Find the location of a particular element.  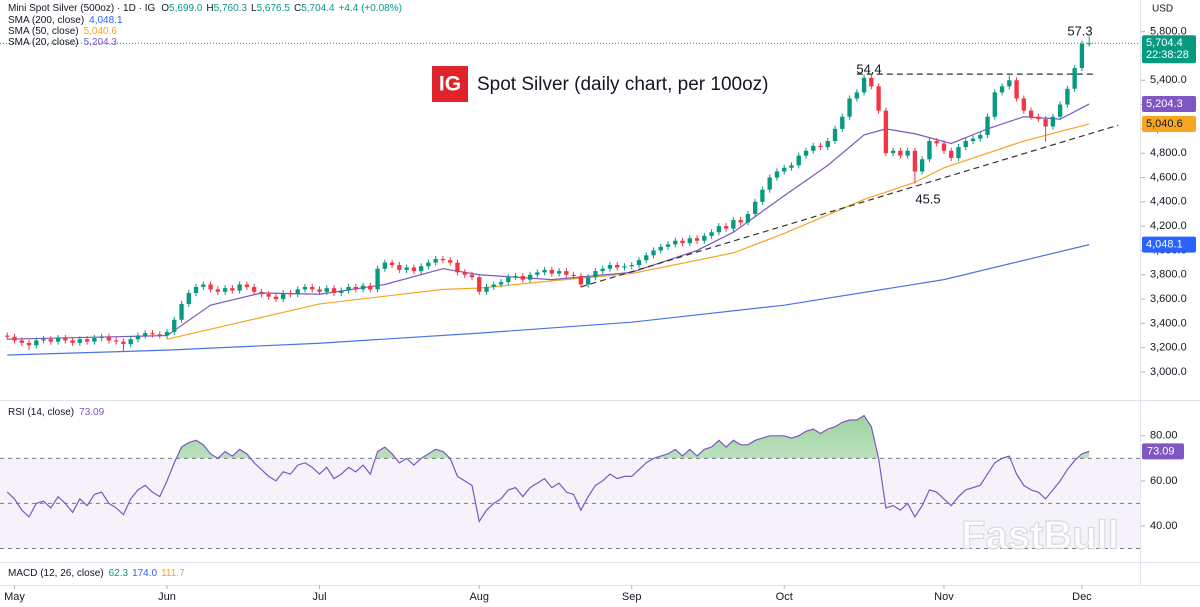

y-tick-label: 60.00 is located at coordinates (1164, 481).